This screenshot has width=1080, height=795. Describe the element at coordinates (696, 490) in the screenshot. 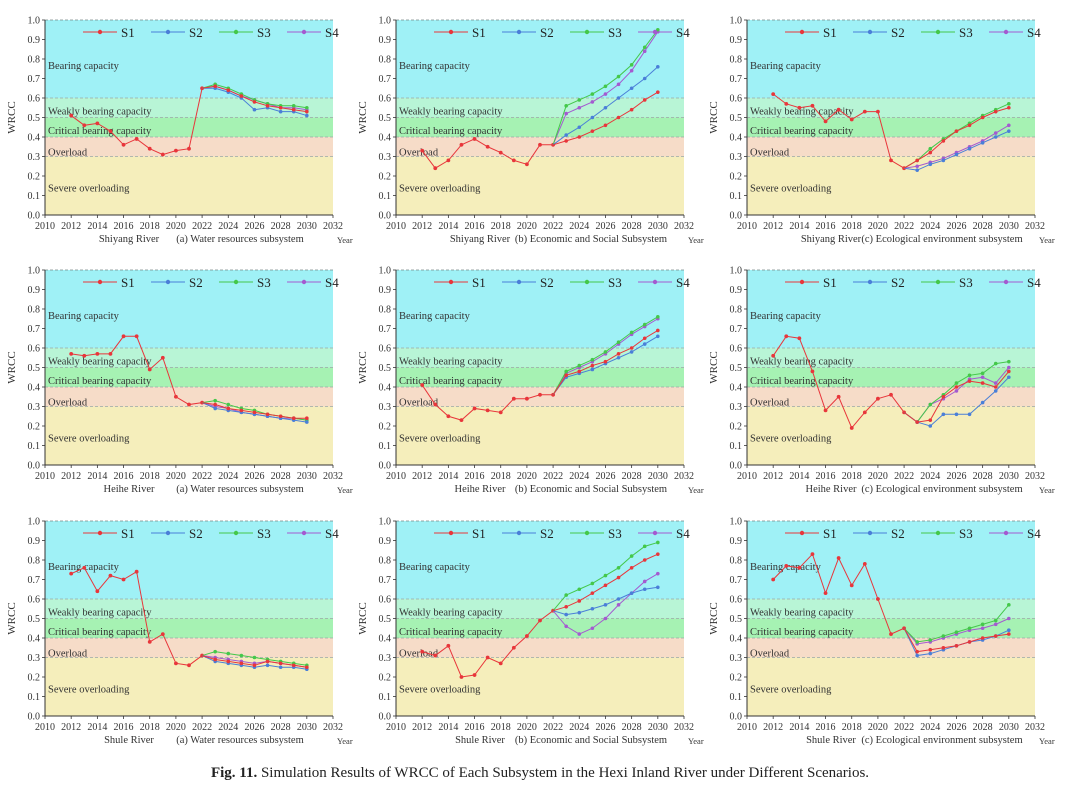

I see `x-axis-label: Year` at that location.